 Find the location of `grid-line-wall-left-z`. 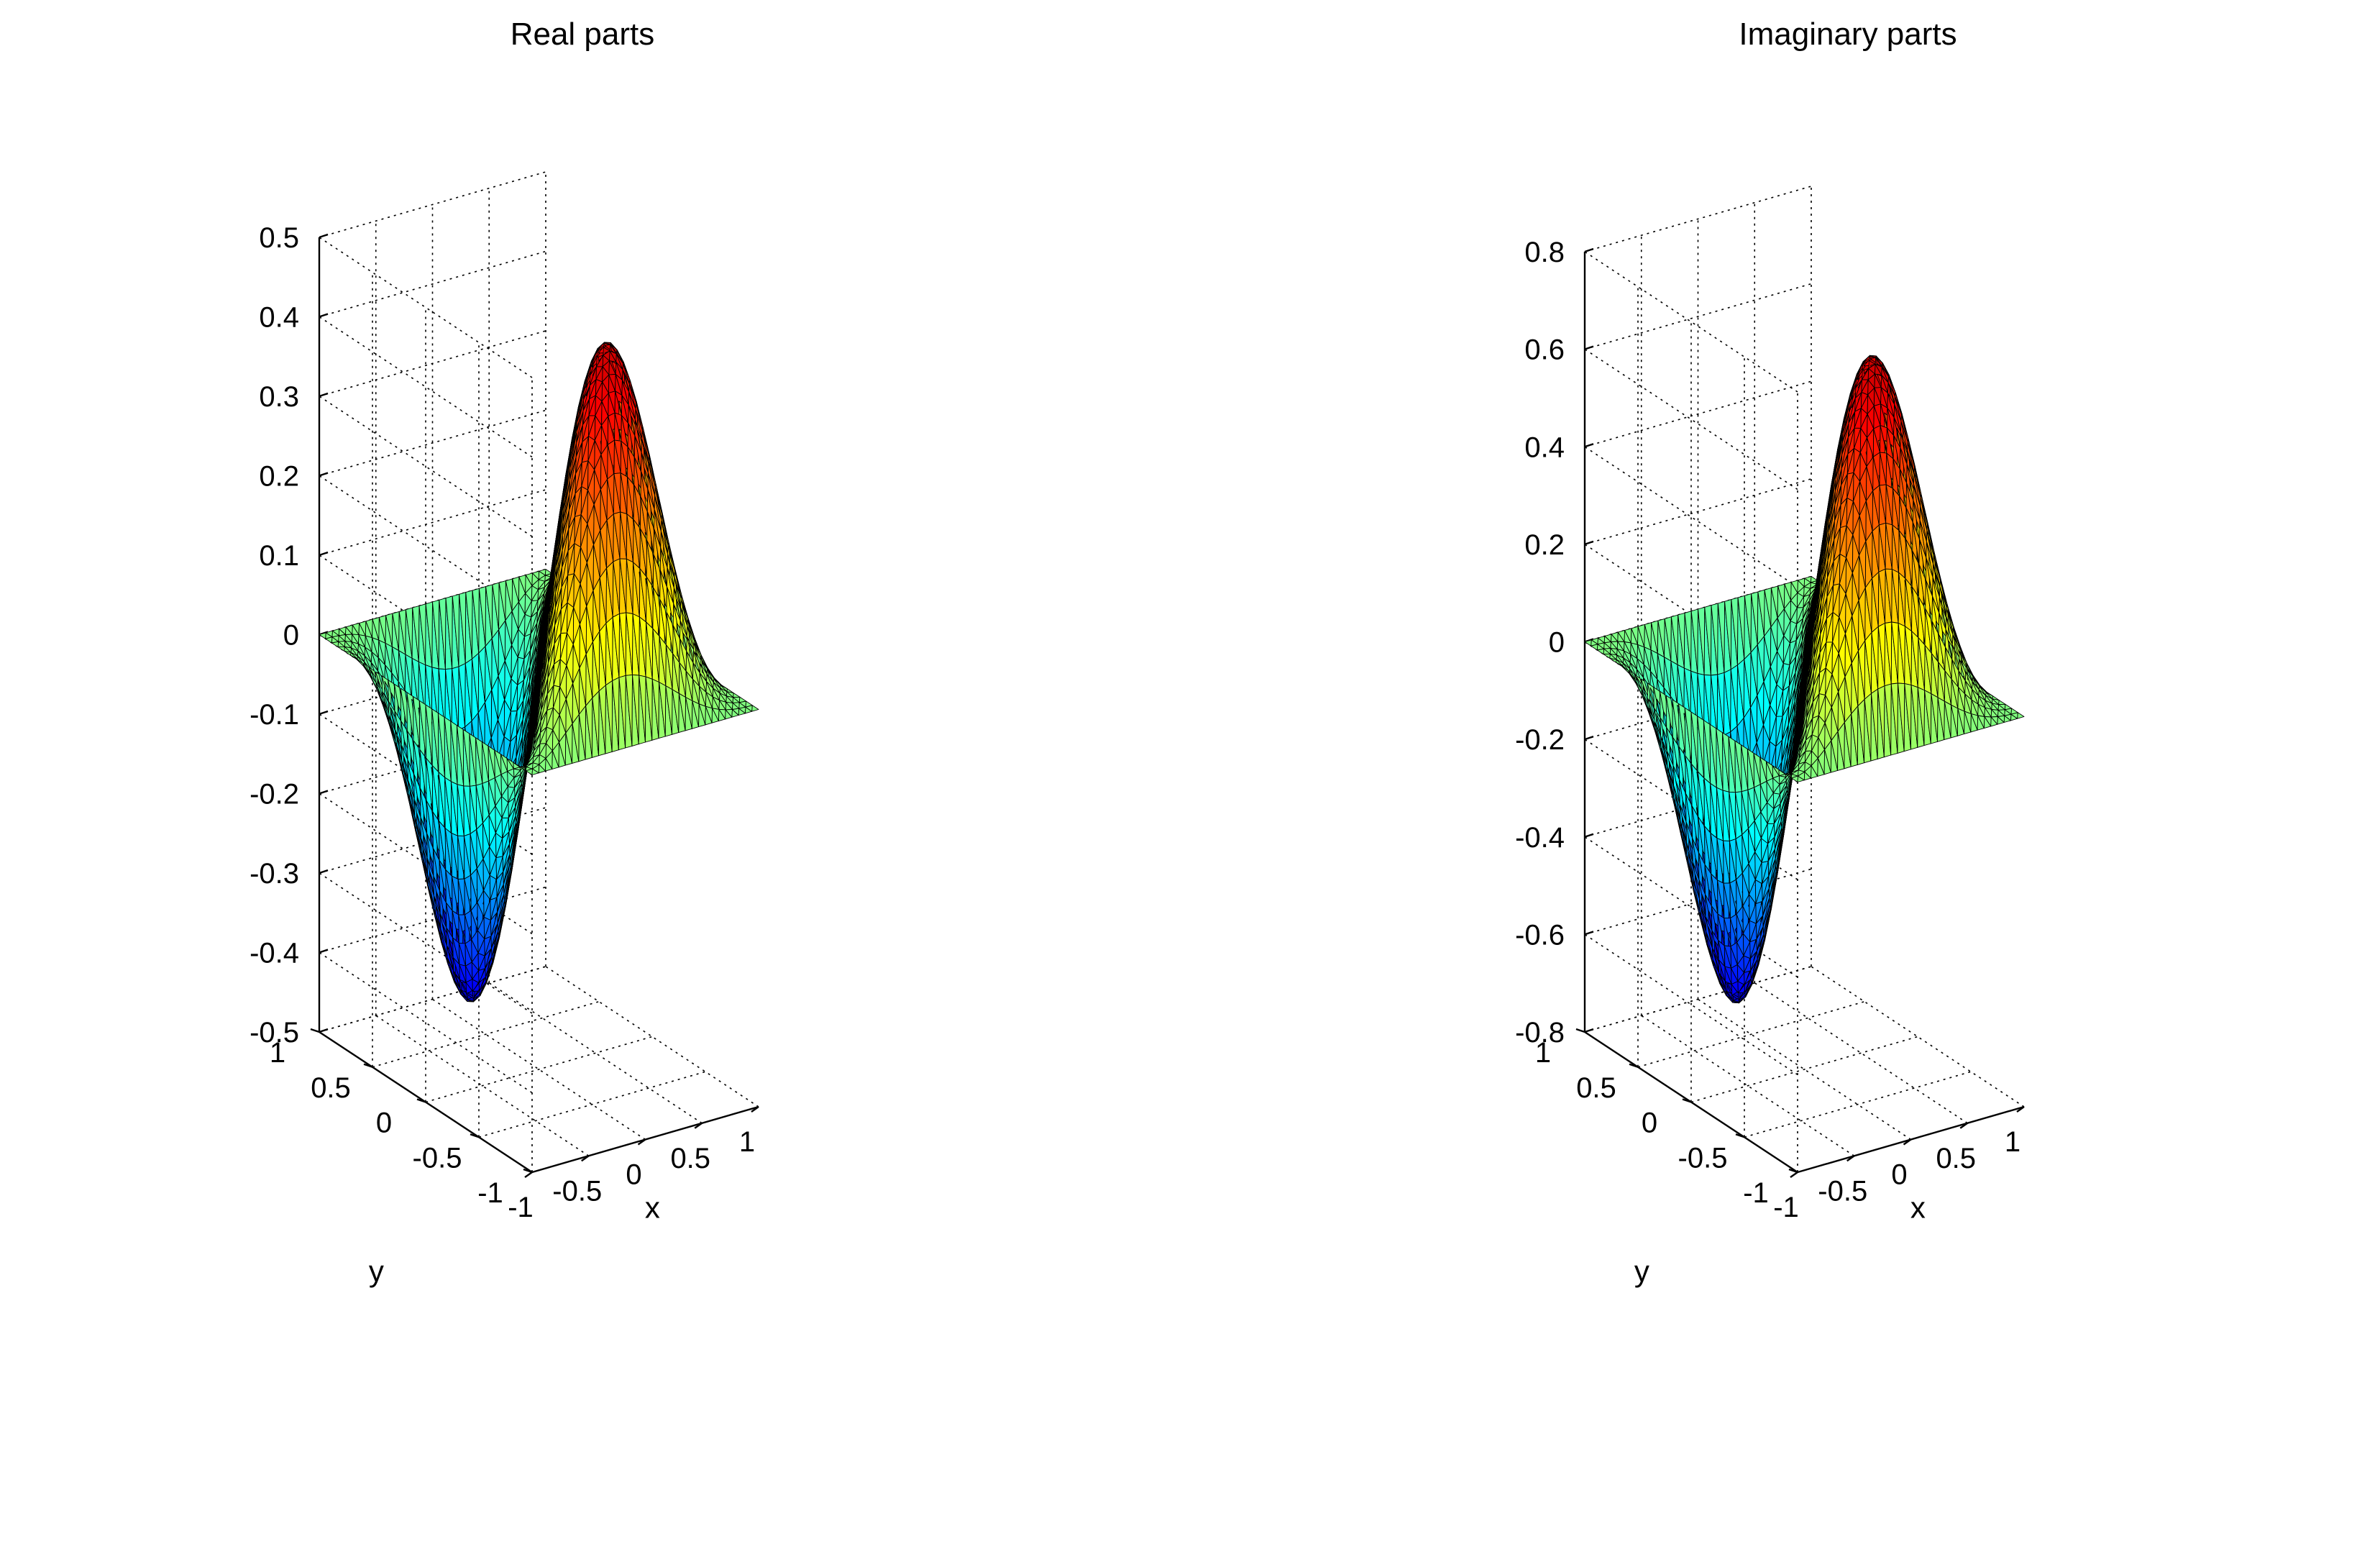

grid-line-wall-left-z is located at coordinates (1691, 322).